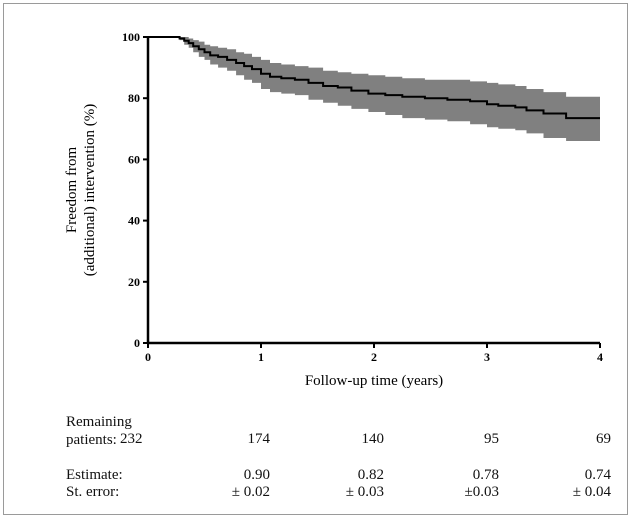  I want to click on y-tick-label-0: 0, so click(137, 343).